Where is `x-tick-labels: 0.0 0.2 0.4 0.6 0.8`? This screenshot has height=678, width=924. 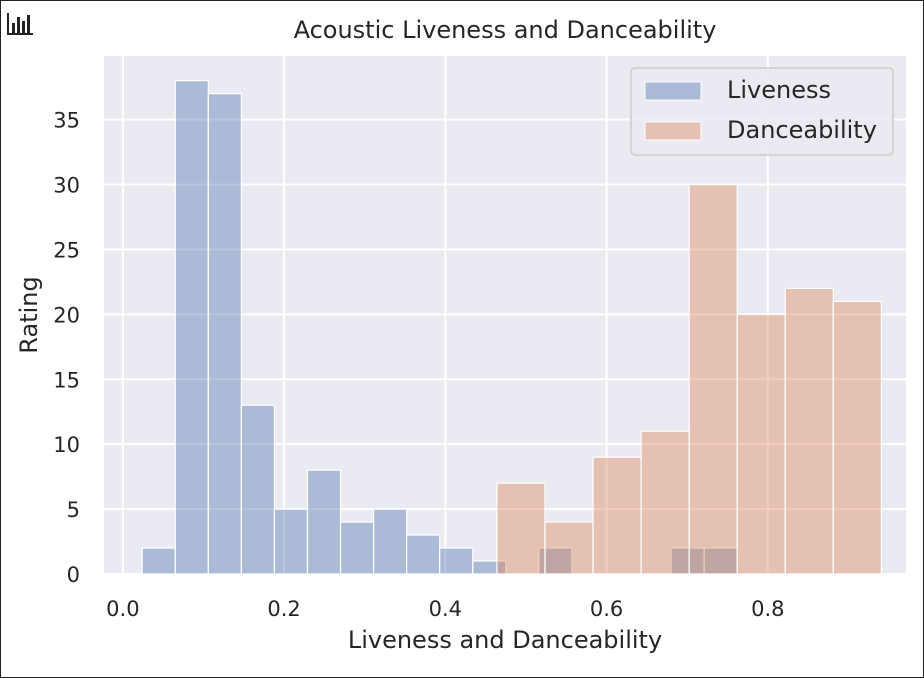 x-tick-labels: 0.0 0.2 0.4 0.6 0.8 is located at coordinates (445, 609).